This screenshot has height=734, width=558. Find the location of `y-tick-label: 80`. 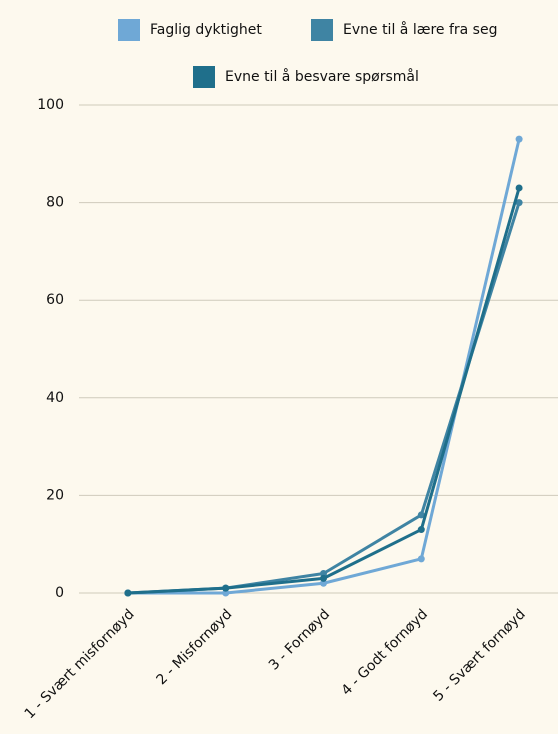

y-tick-label: 80 is located at coordinates (55, 203).